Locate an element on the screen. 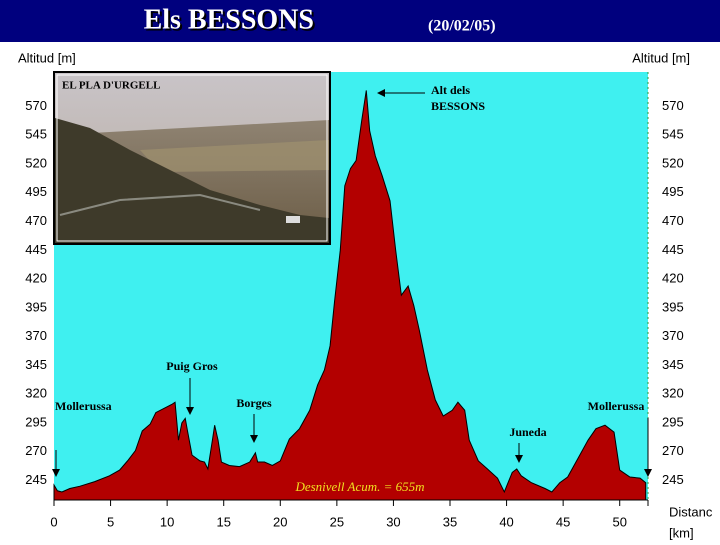 This screenshot has width=720, height=545. y2-tick-label: 320 is located at coordinates (673, 393).